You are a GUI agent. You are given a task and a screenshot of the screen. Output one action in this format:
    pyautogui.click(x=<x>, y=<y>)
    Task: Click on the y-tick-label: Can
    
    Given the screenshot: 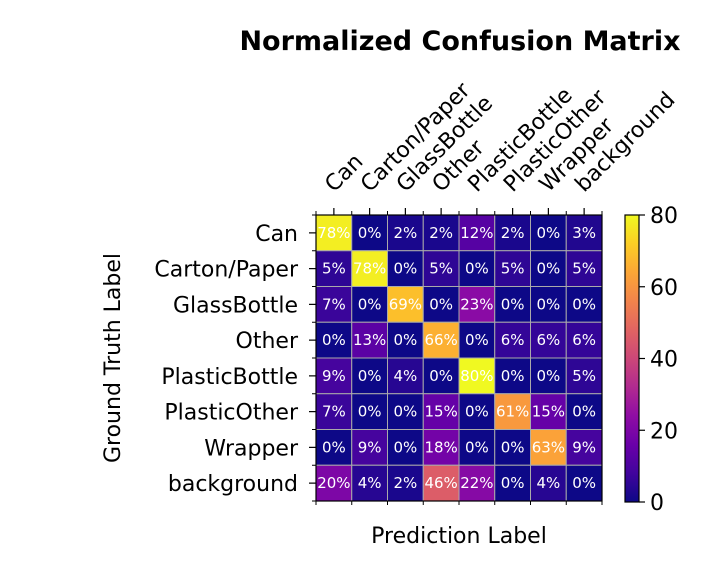 What is the action you would take?
    pyautogui.click(x=276, y=234)
    